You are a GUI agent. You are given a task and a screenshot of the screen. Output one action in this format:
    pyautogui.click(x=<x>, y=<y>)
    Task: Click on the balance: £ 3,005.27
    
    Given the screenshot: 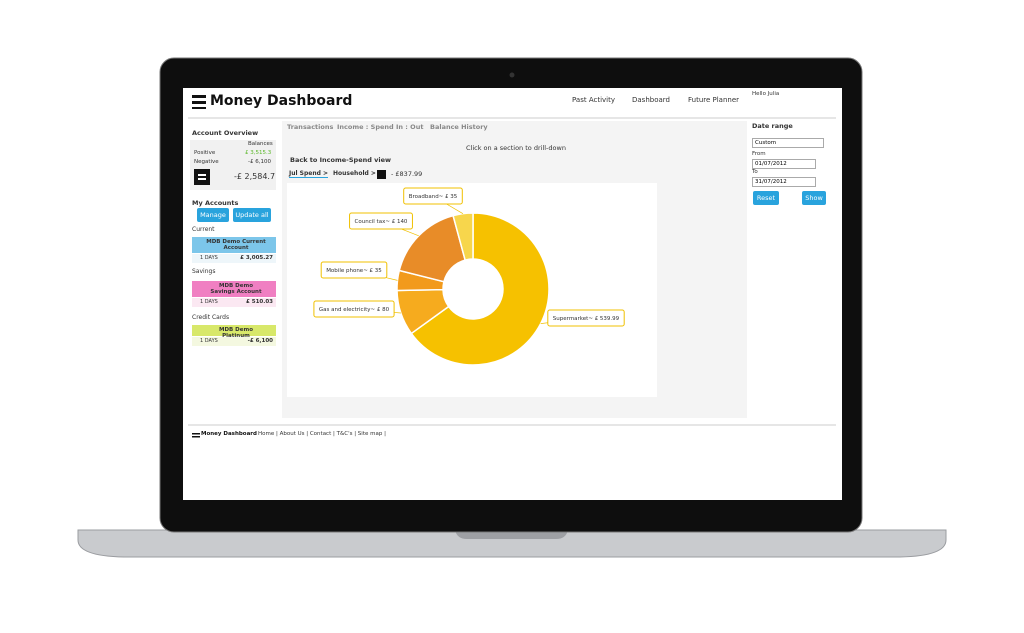 What is the action you would take?
    pyautogui.click(x=256, y=258)
    